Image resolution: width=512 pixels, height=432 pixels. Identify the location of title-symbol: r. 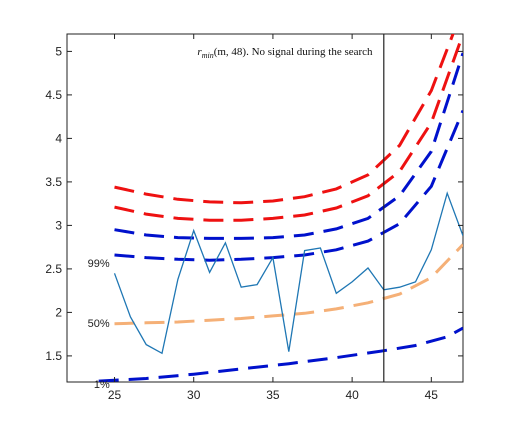
(199, 52).